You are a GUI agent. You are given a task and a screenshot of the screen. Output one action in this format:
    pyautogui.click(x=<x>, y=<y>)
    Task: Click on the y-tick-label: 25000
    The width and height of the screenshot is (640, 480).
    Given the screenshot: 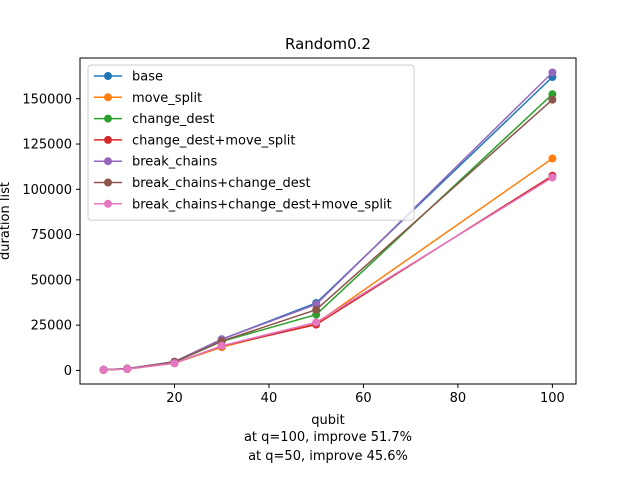 What is the action you would take?
    pyautogui.click(x=51, y=326)
    